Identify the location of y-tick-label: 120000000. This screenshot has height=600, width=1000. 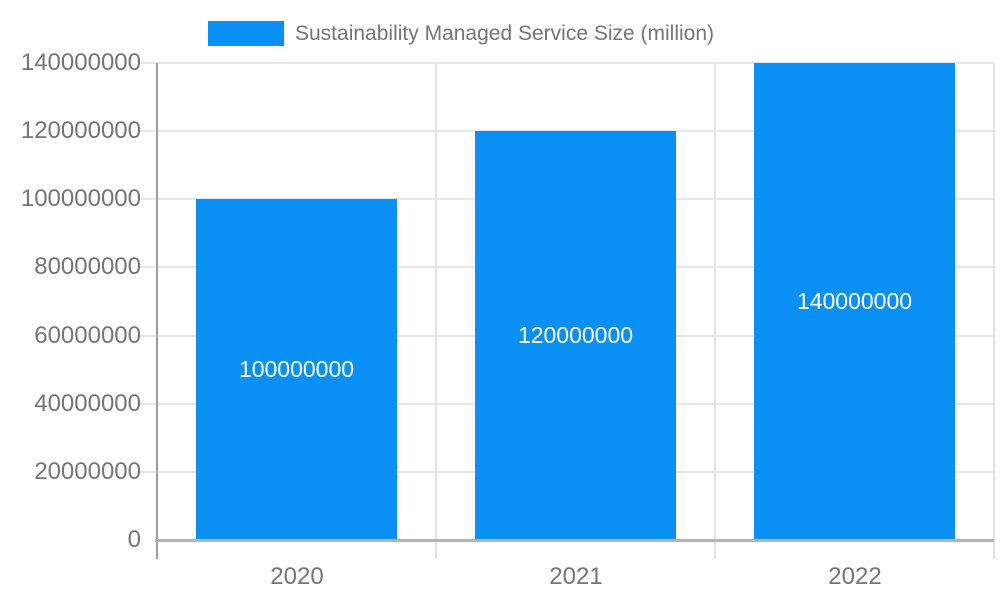
(80, 131).